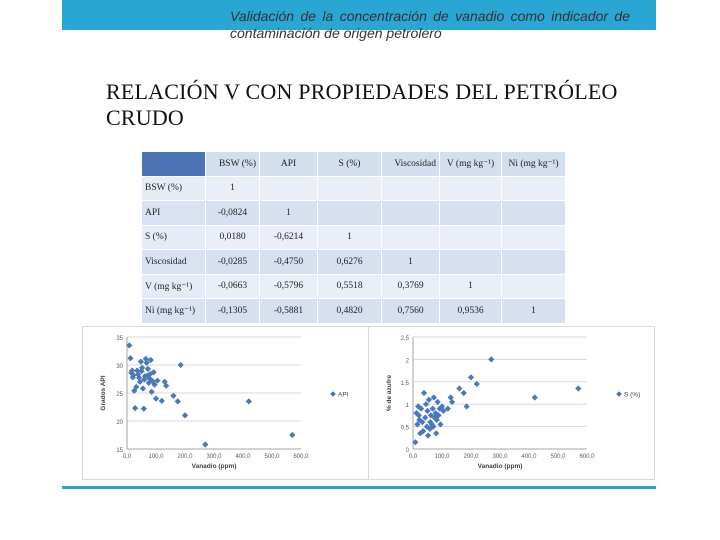  I want to click on table-cell: -0,5796, so click(288, 286).